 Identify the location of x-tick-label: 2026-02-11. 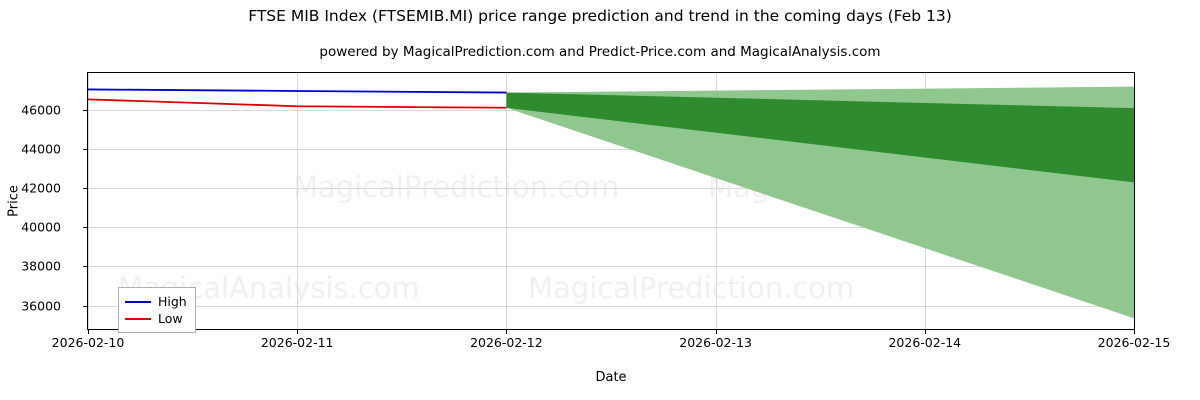
(297, 342).